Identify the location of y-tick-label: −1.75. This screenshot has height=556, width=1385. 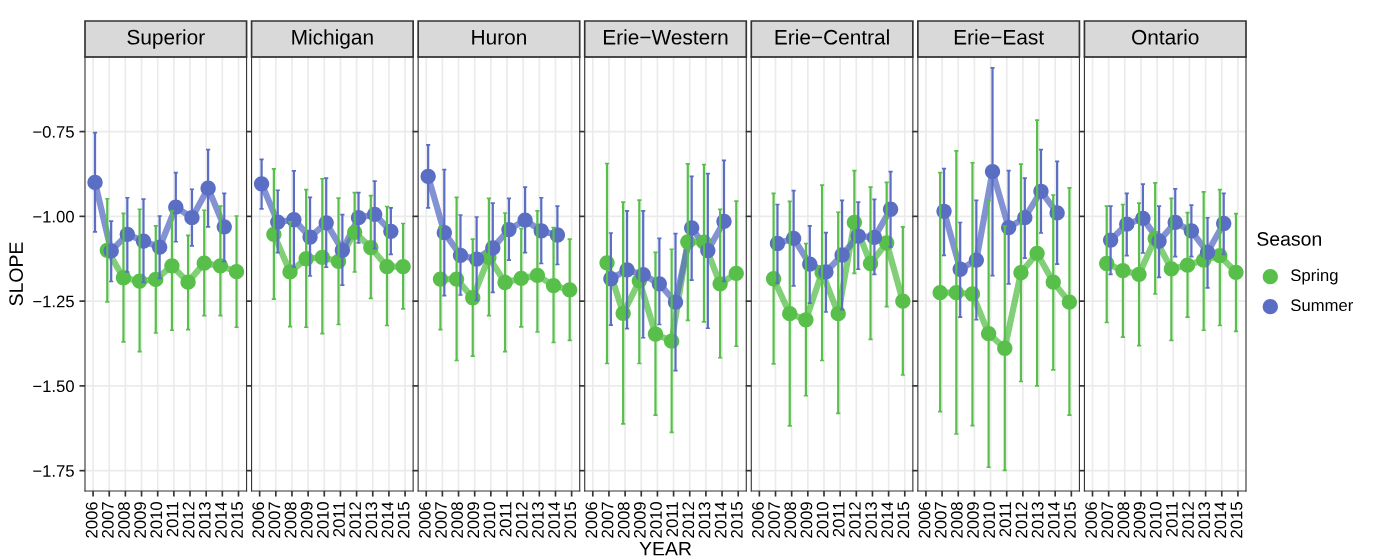
(53, 471).